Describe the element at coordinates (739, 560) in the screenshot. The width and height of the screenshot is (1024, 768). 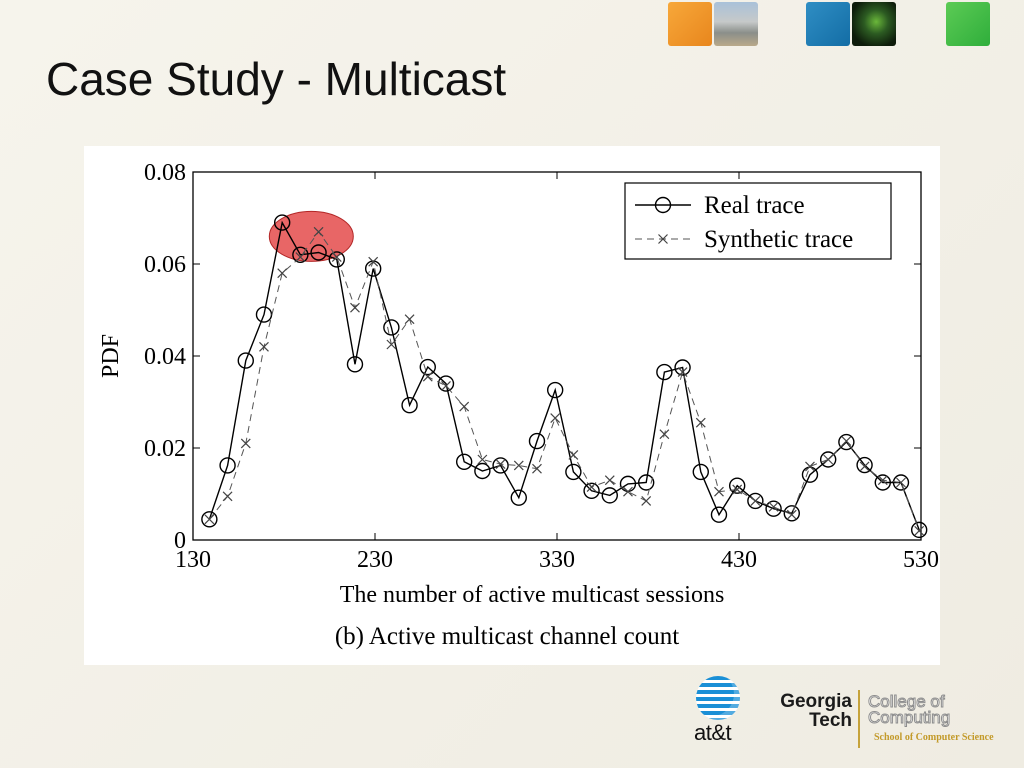
I see `x-tick-label: 430` at that location.